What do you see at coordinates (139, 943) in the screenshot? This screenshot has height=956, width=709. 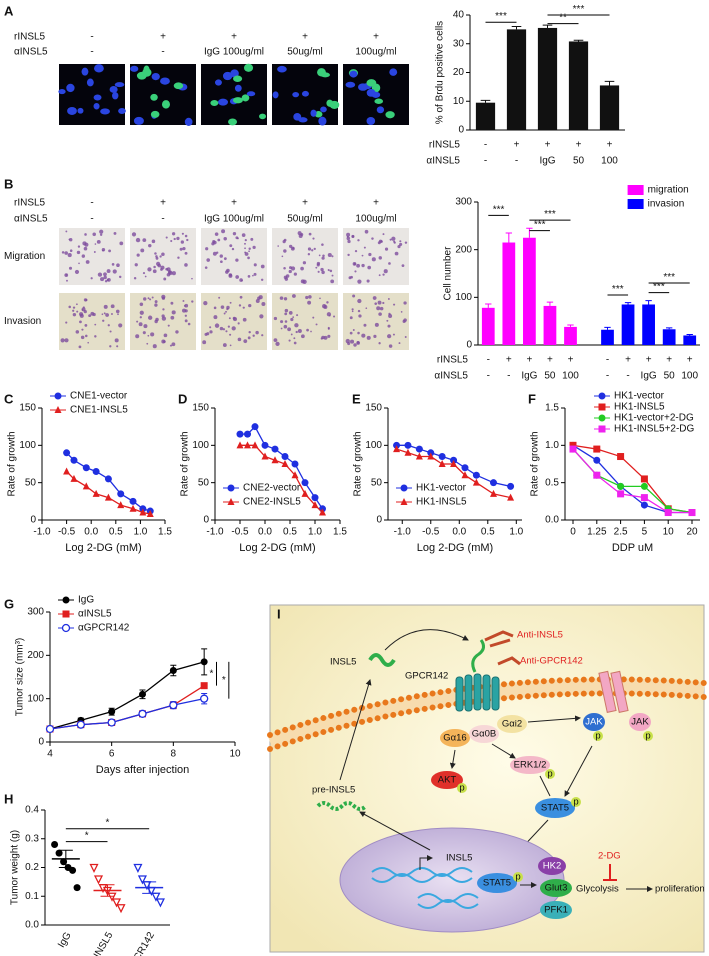 I see `x-tick-label: αGPCR142` at bounding box center [139, 943].